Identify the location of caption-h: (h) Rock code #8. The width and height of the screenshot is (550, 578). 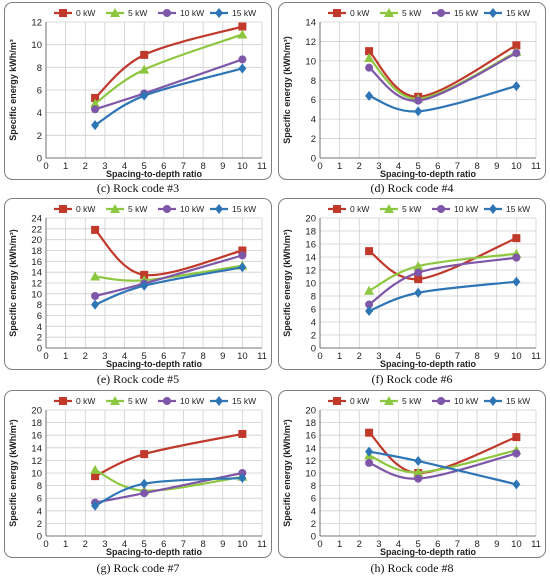
(412, 568).